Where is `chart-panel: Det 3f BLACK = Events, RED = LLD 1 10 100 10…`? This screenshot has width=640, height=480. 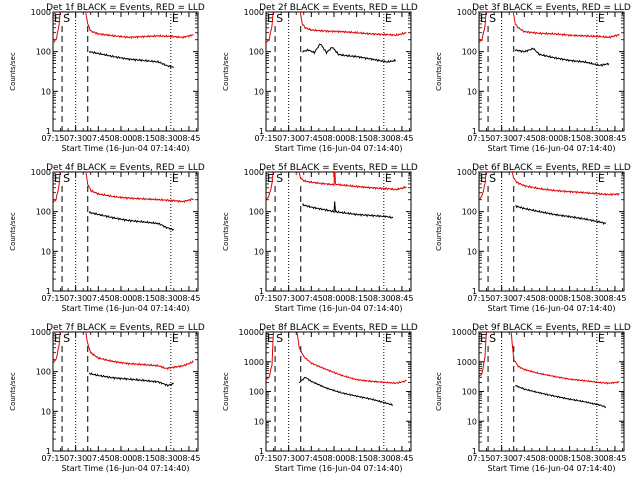
chart-panel: Det 3f BLACK = Events, RED = LLD 1 10 100 10… is located at coordinates (533, 78).